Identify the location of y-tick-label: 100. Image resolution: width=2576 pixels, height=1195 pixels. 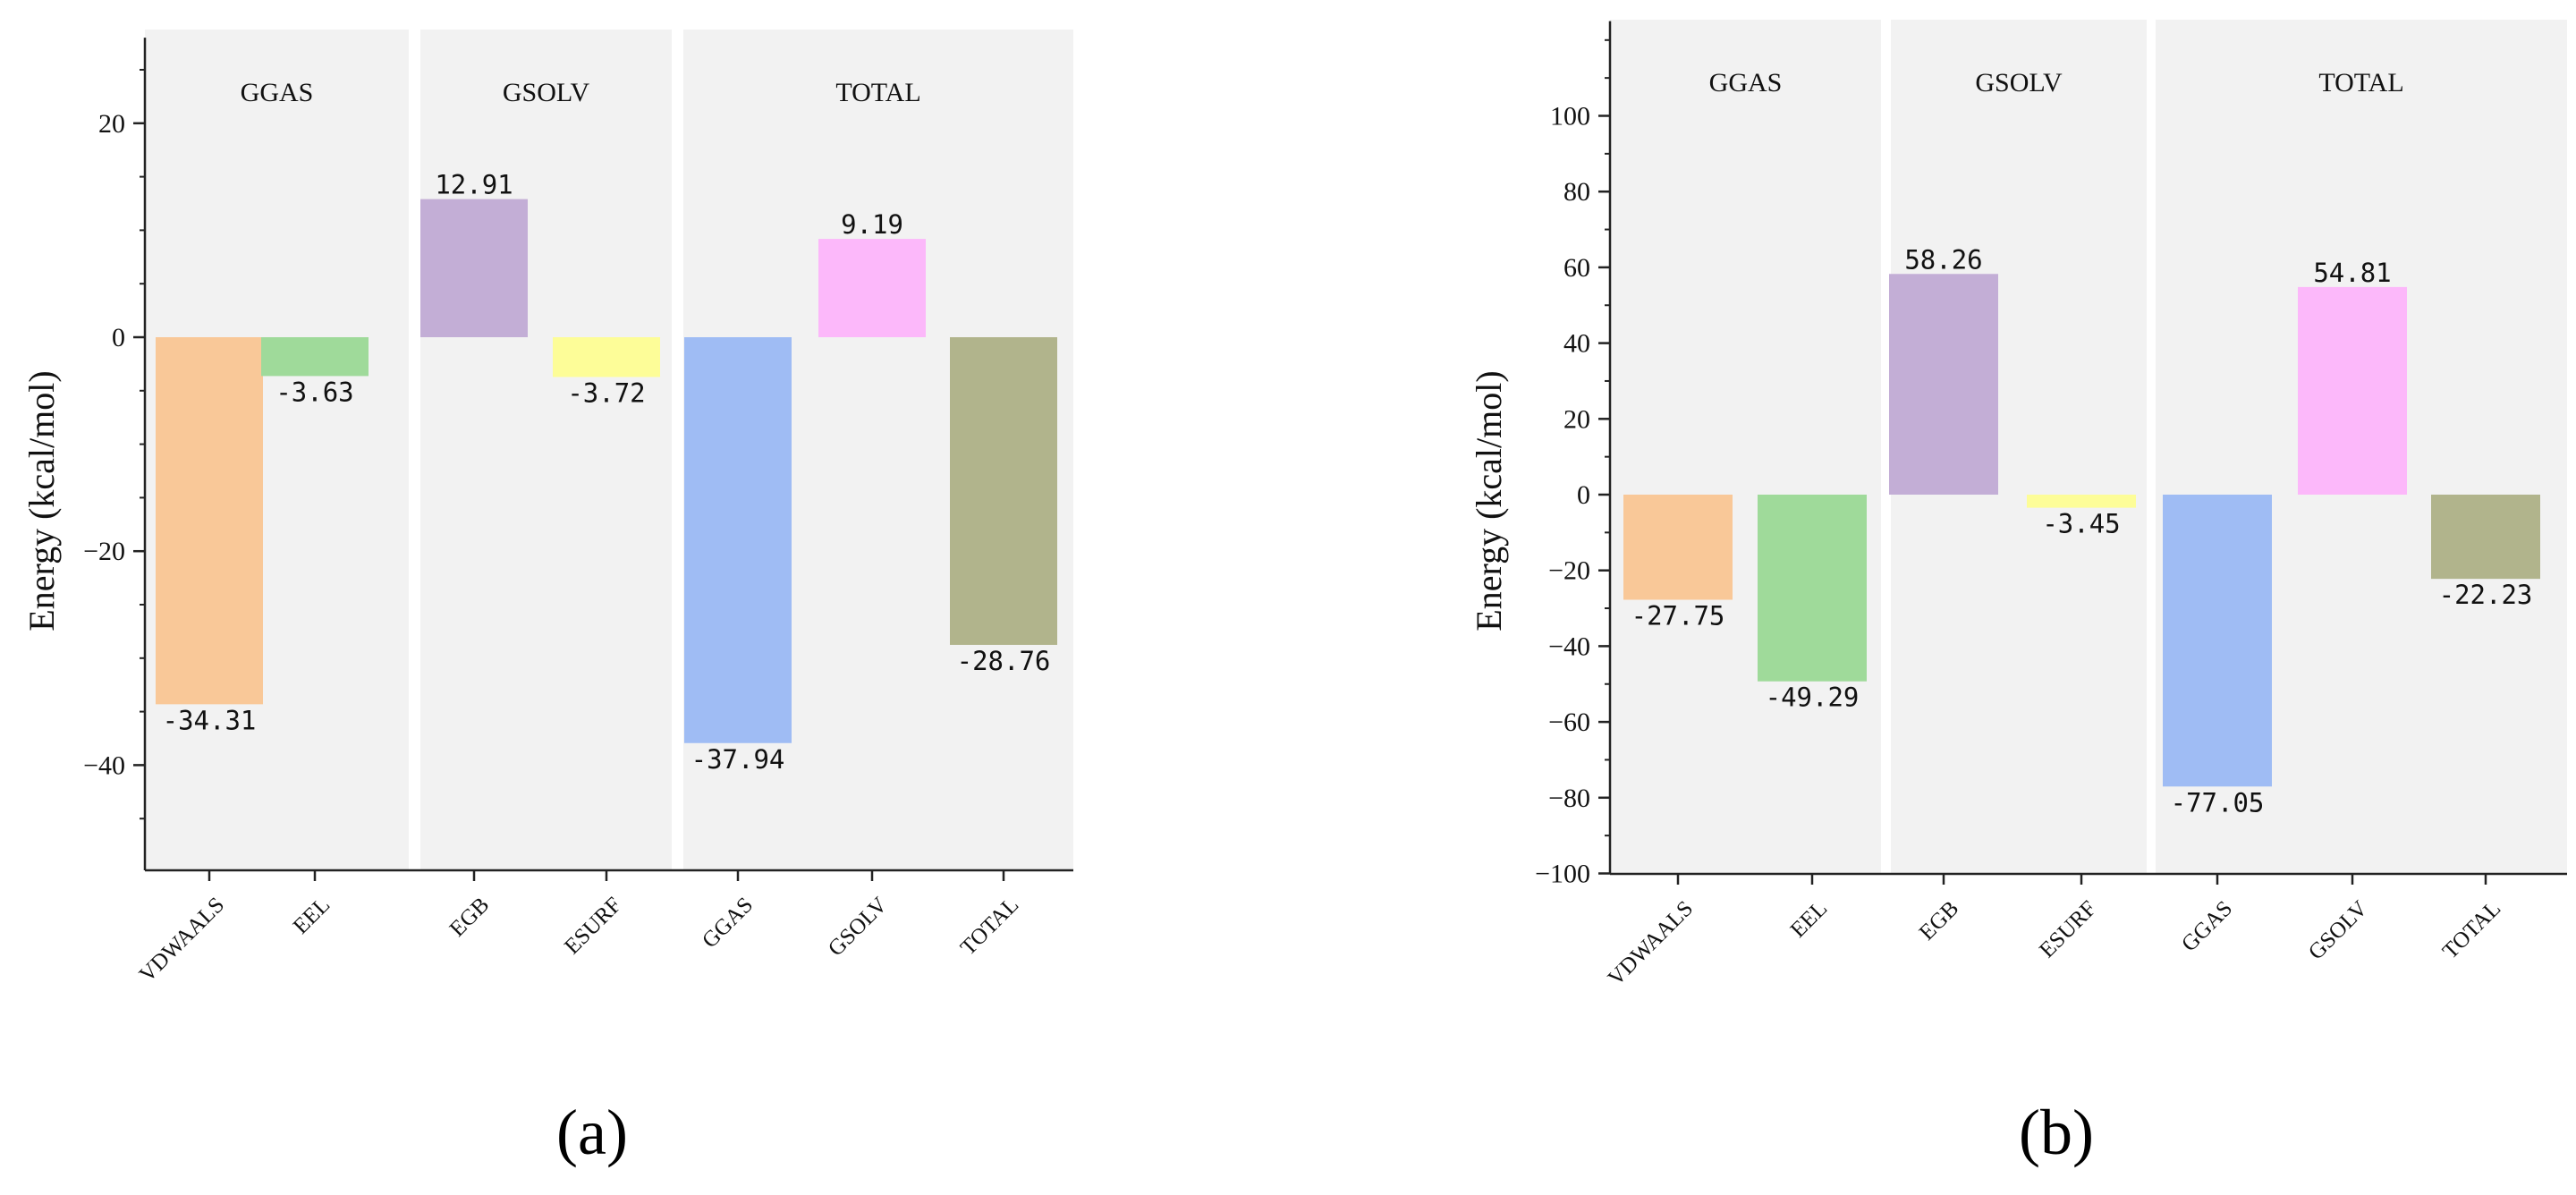
(1570, 116).